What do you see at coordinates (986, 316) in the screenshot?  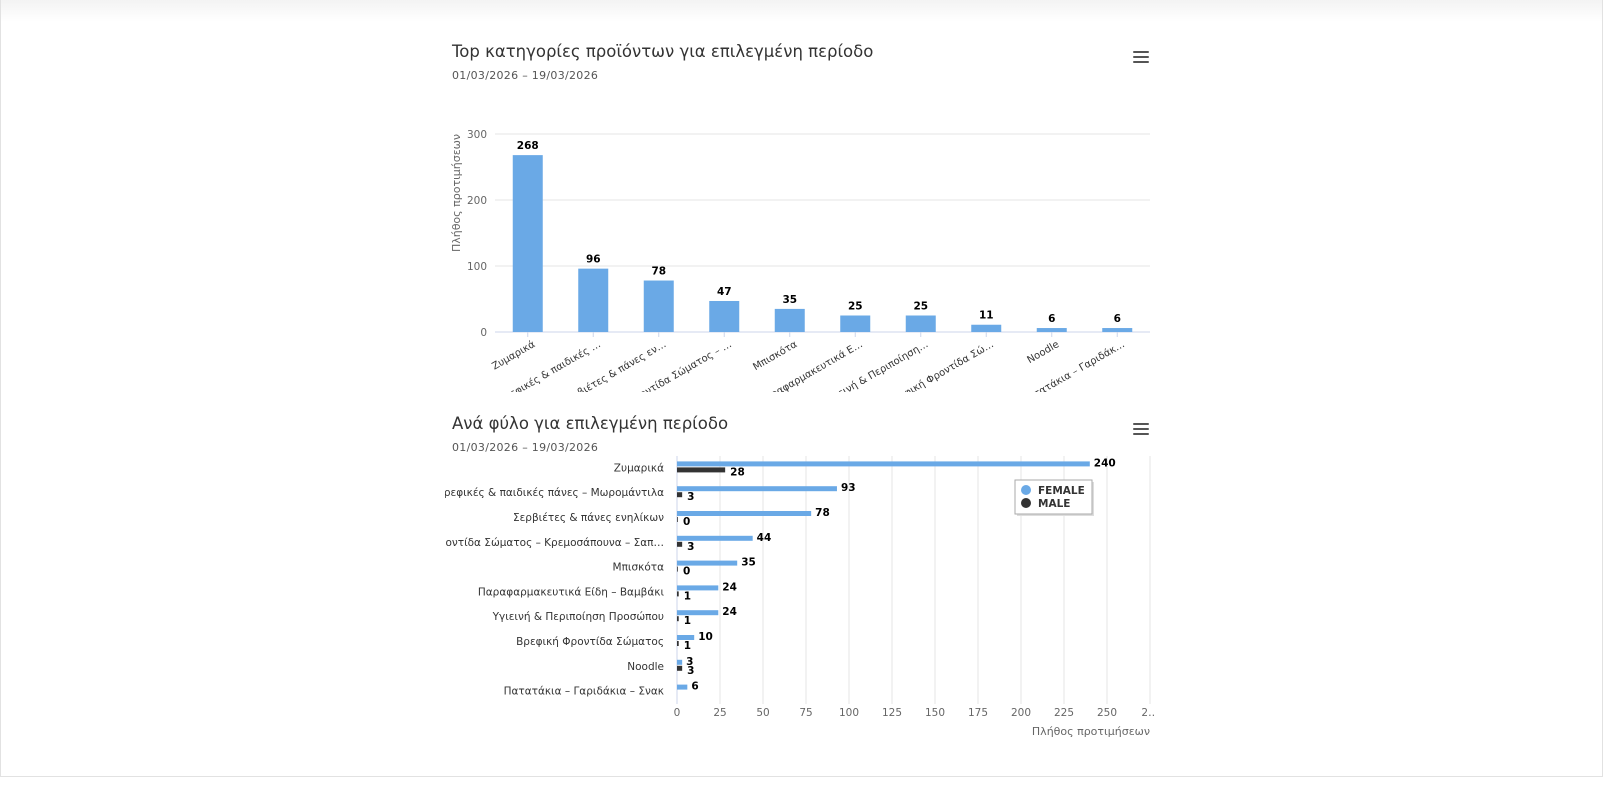 I see `data-label: 11` at bounding box center [986, 316].